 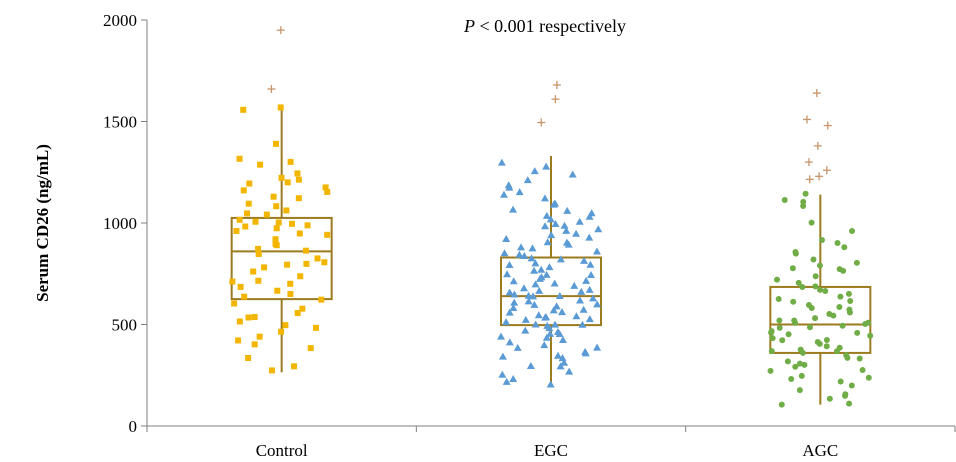 What do you see at coordinates (550, 234) in the screenshot?
I see `group-egc` at bounding box center [550, 234].